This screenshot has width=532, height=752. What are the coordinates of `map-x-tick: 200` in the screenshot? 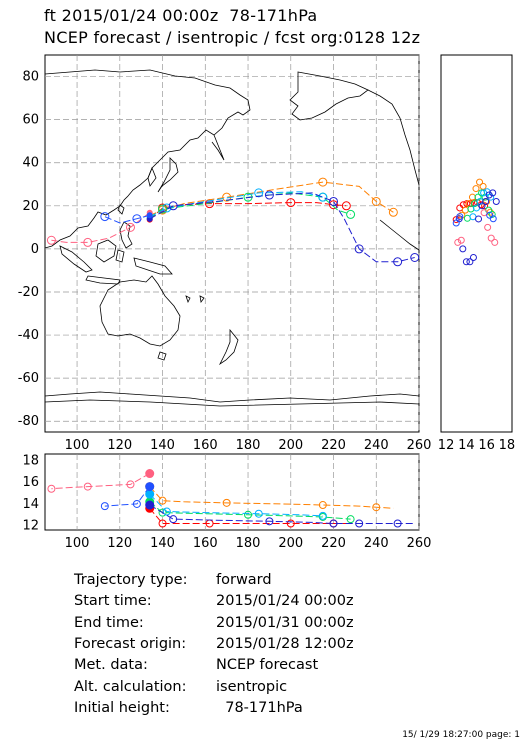 It's located at (290, 445).